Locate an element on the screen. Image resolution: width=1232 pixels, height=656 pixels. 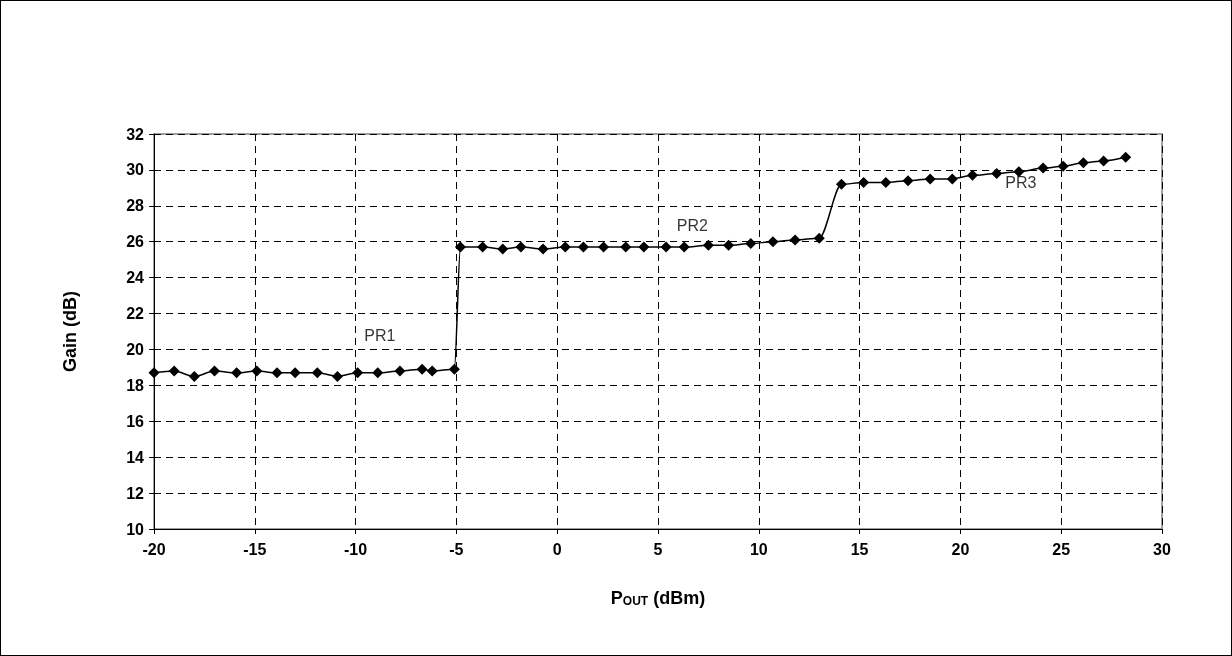
y-tick-label: 26 is located at coordinates (135, 242).